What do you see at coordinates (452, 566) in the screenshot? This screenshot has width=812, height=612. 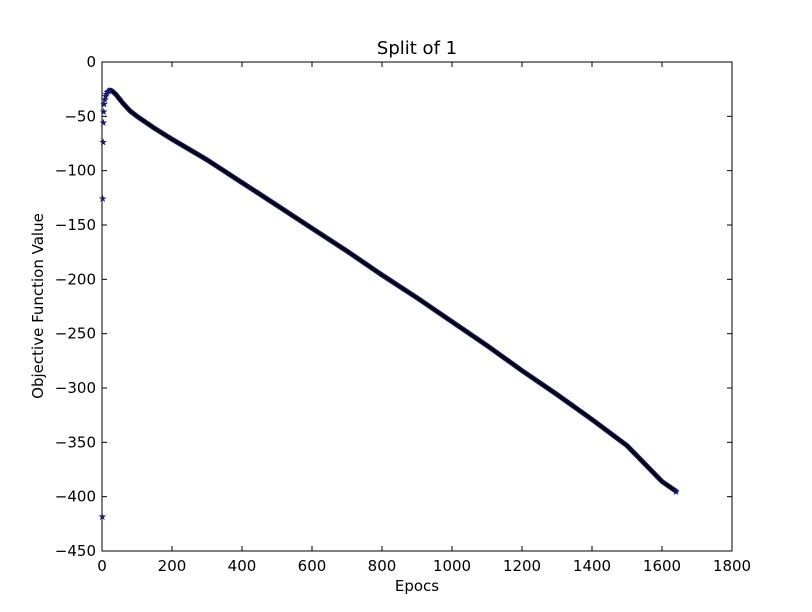 I see `x-tick-label: 1000` at bounding box center [452, 566].